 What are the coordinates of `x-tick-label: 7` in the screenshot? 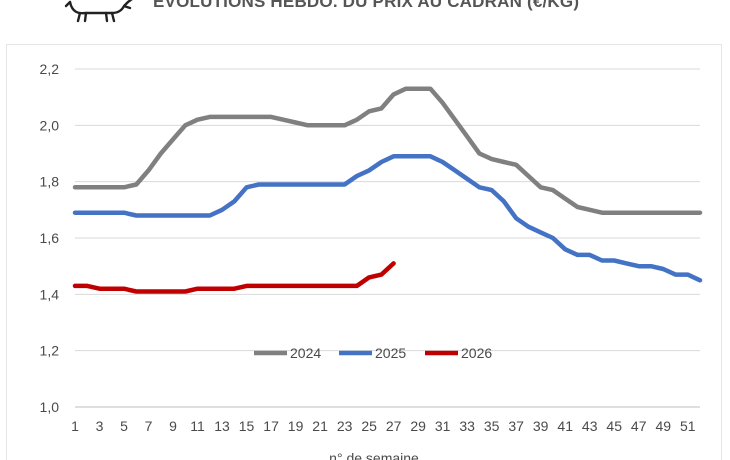 It's located at (149, 426).